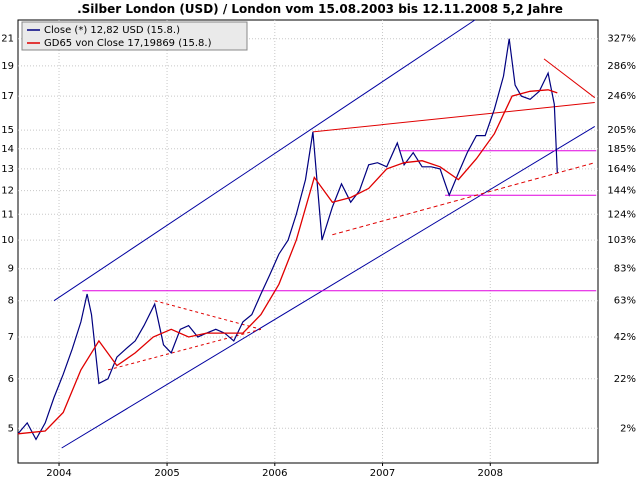  Describe the element at coordinates (7, 191) in the screenshot. I see `y-tick-label-left: 12` at that location.